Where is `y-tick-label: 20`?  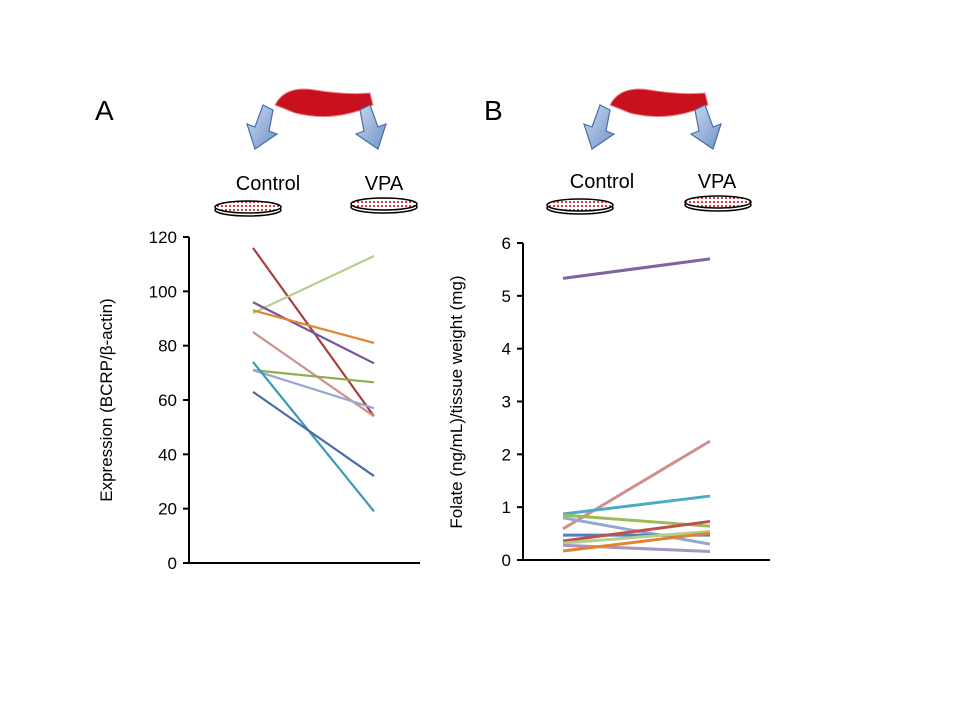
y-tick-label: 20 is located at coordinates (167, 509).